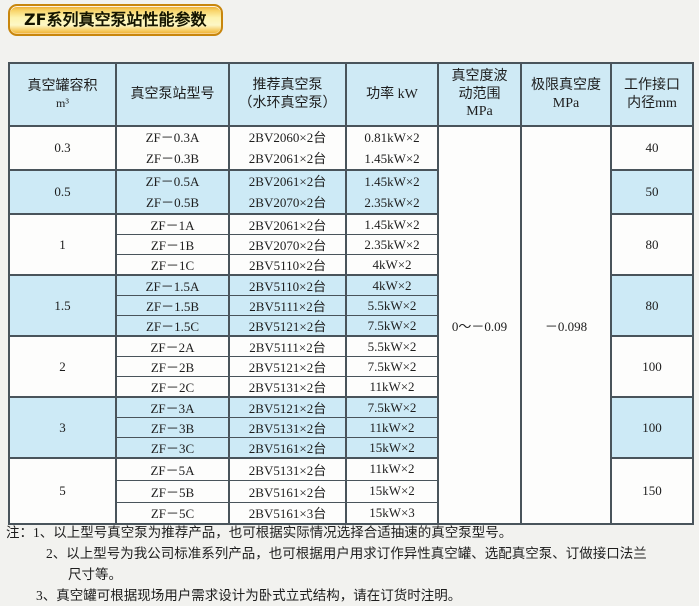 The image size is (699, 606). Describe the element at coordinates (392, 224) in the screenshot. I see `power-cell: 1.45kW×2` at that location.